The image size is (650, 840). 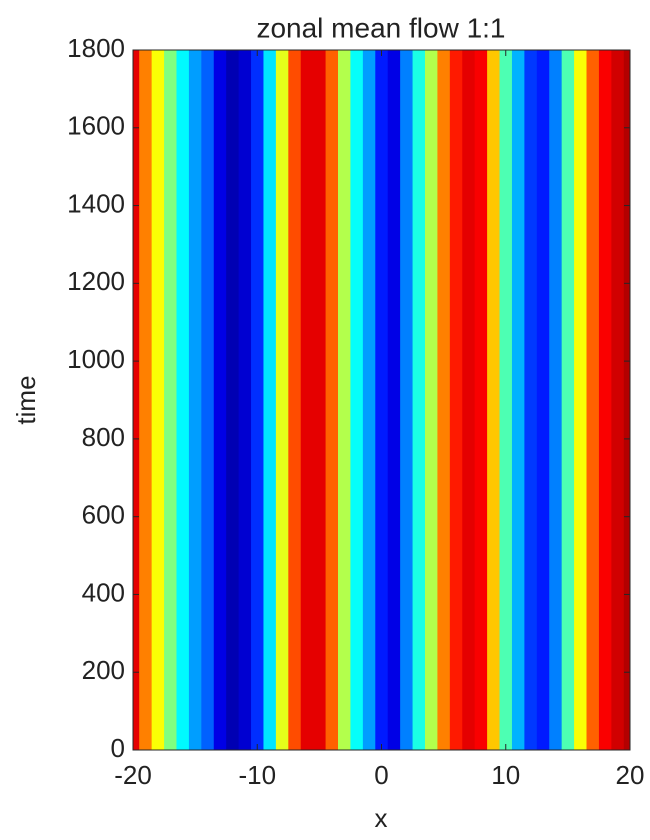 What do you see at coordinates (103, 515) in the screenshot?
I see `y-tick-label: 600` at bounding box center [103, 515].